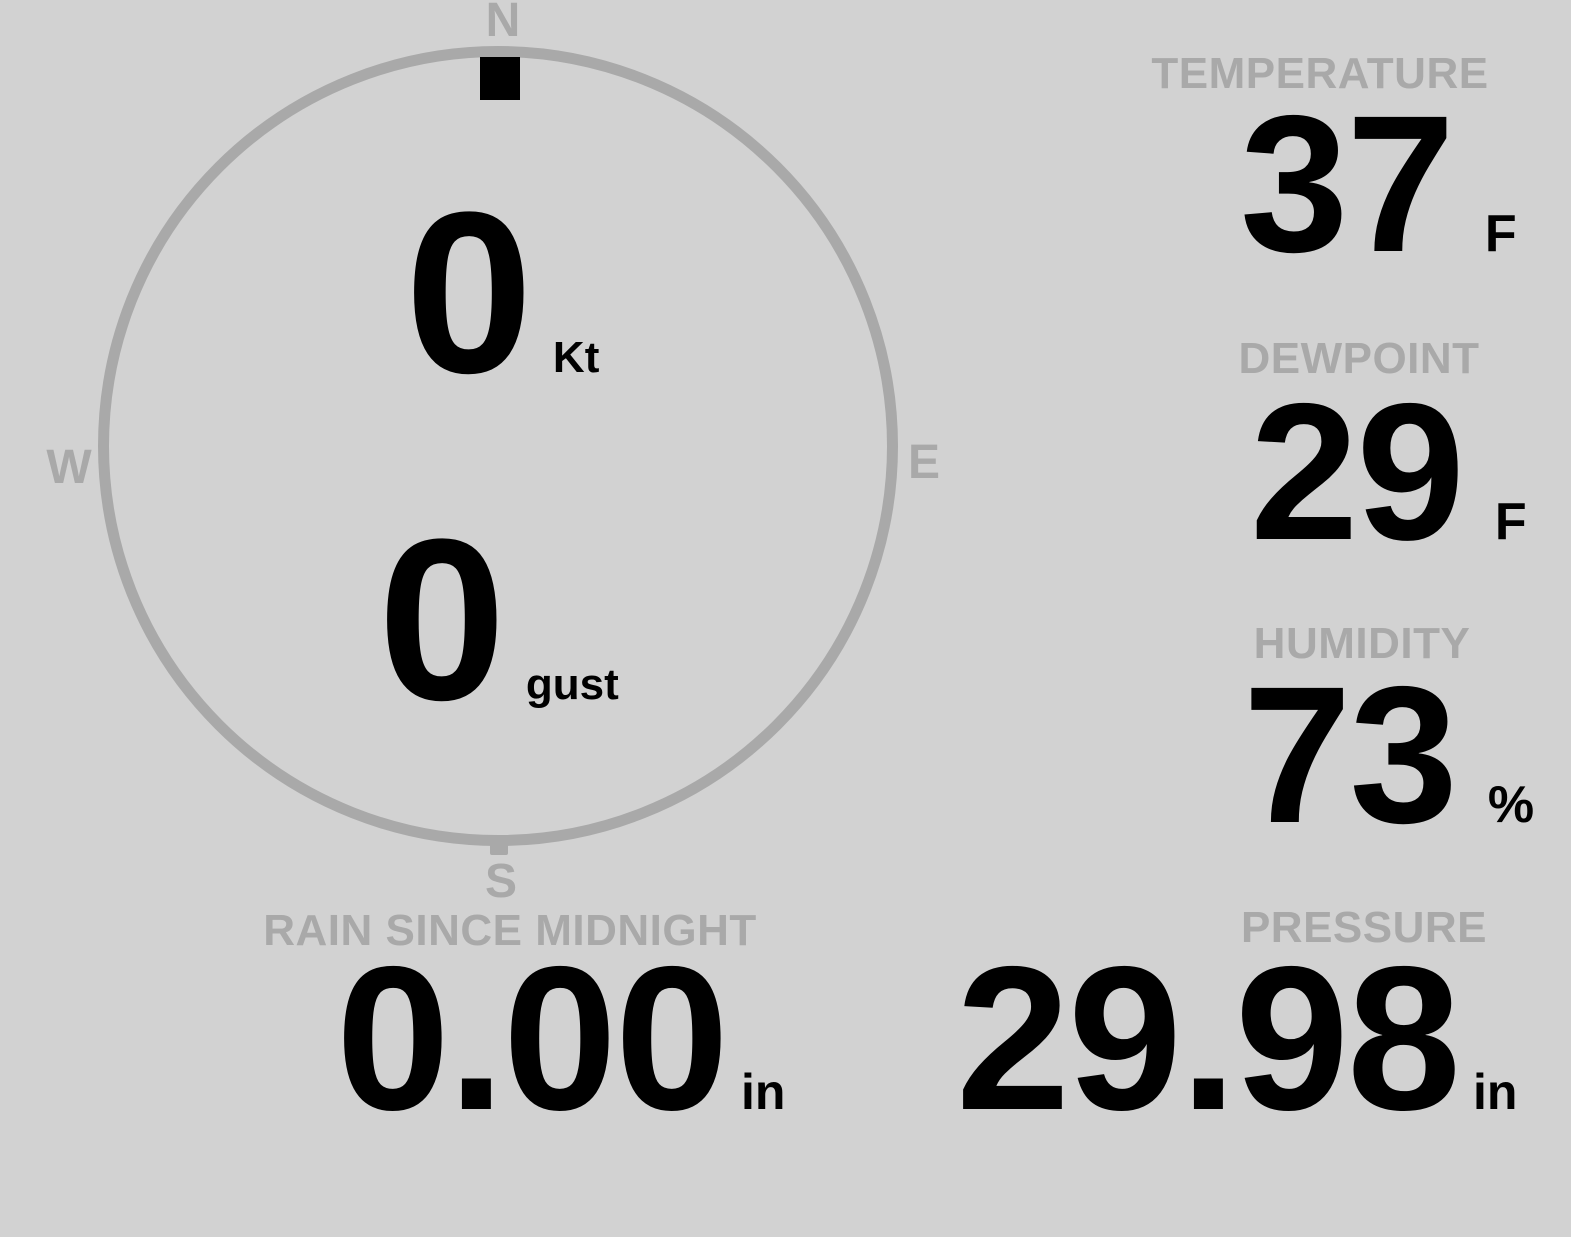  What do you see at coordinates (763, 1092) in the screenshot?
I see `rain-unit: in` at bounding box center [763, 1092].